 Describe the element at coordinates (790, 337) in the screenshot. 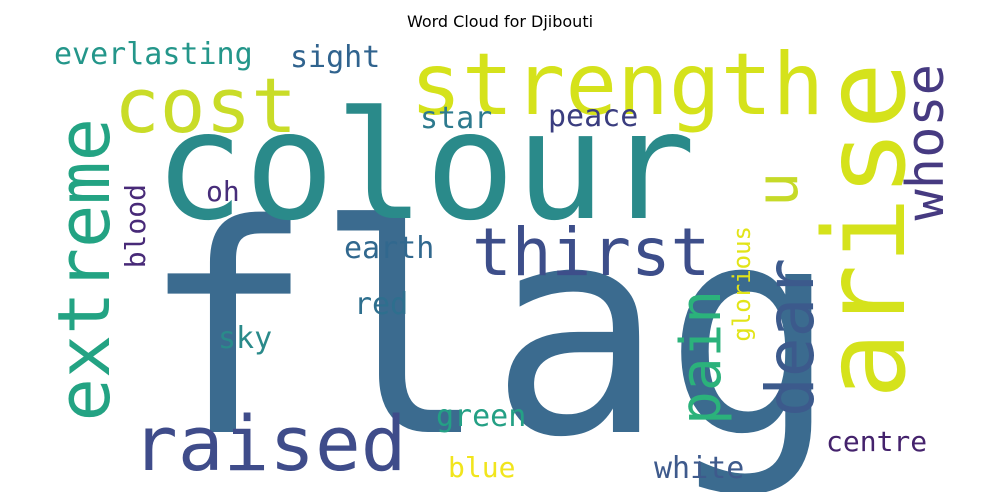

I see `word-dear: dear` at that location.